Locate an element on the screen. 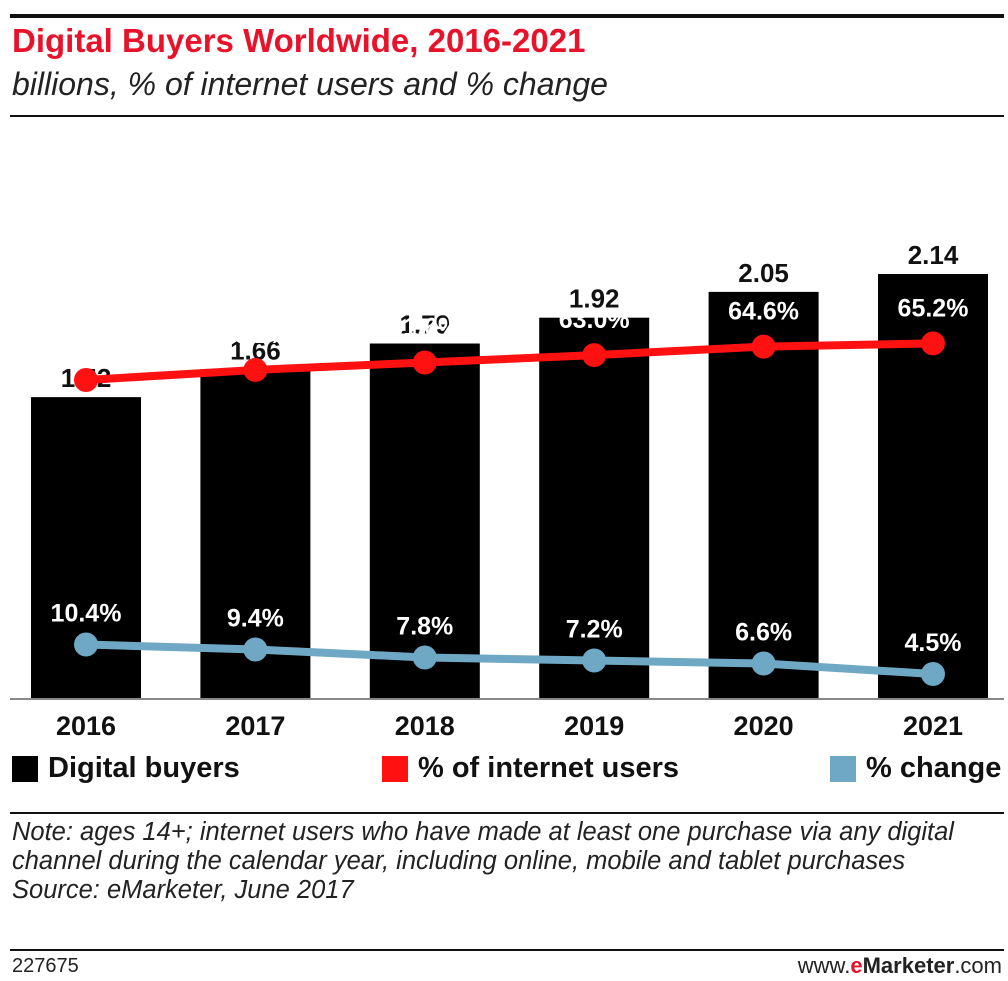 The width and height of the screenshot is (1008, 981). internet-users-point-2017 is located at coordinates (255, 369).